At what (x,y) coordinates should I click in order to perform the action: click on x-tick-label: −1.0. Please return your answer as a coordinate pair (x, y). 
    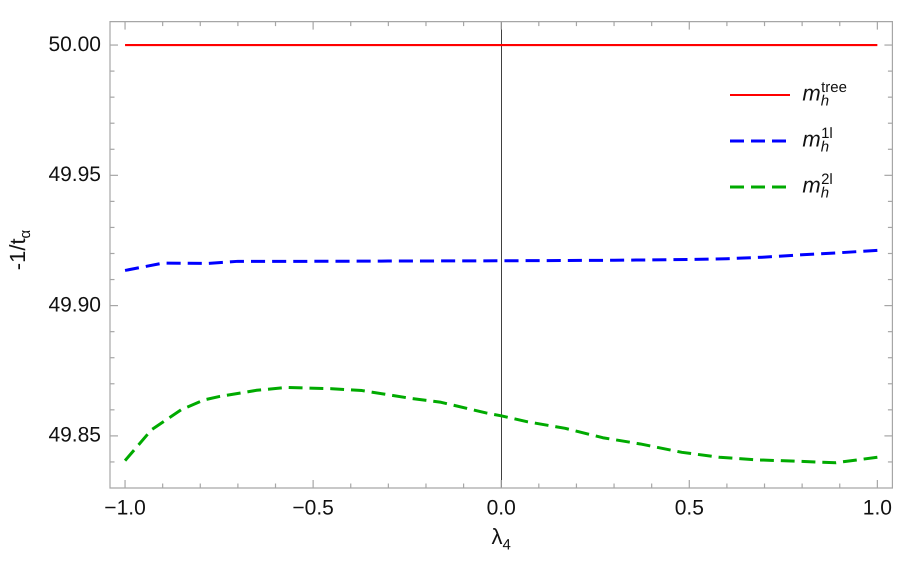
    Looking at the image, I should click on (125, 508).